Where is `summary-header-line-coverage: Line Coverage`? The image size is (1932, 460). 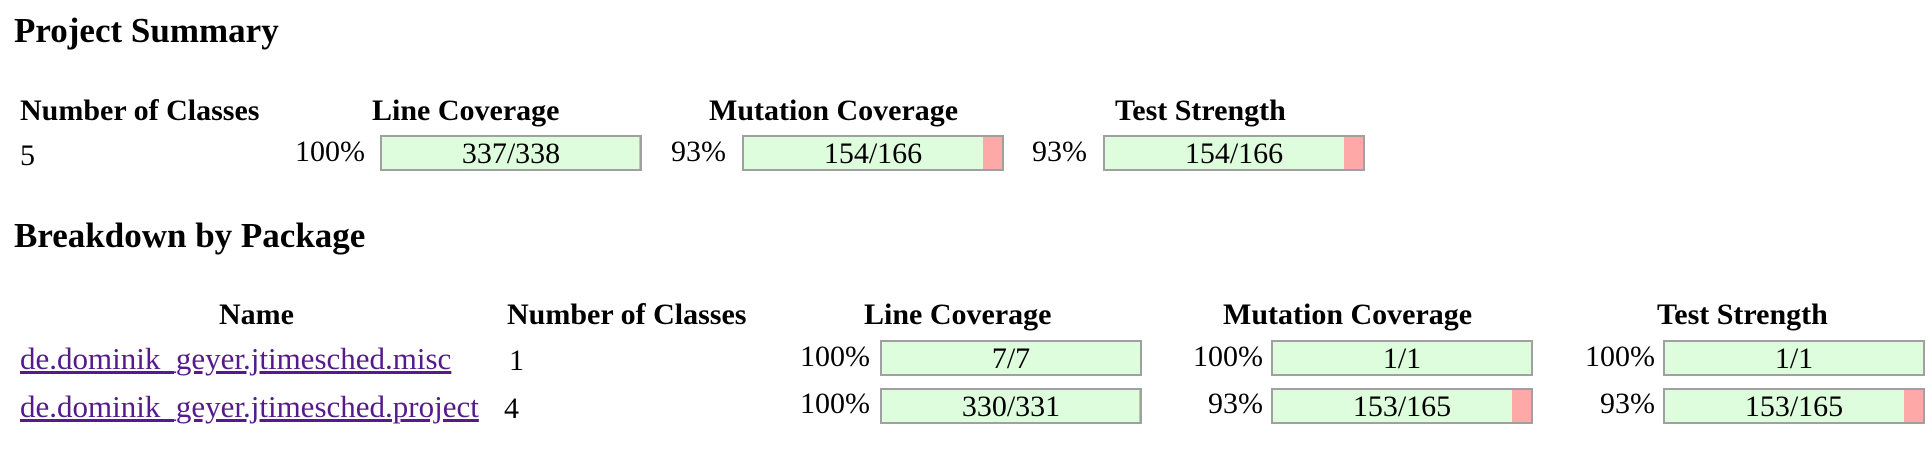 summary-header-line-coverage: Line Coverage is located at coordinates (466, 110).